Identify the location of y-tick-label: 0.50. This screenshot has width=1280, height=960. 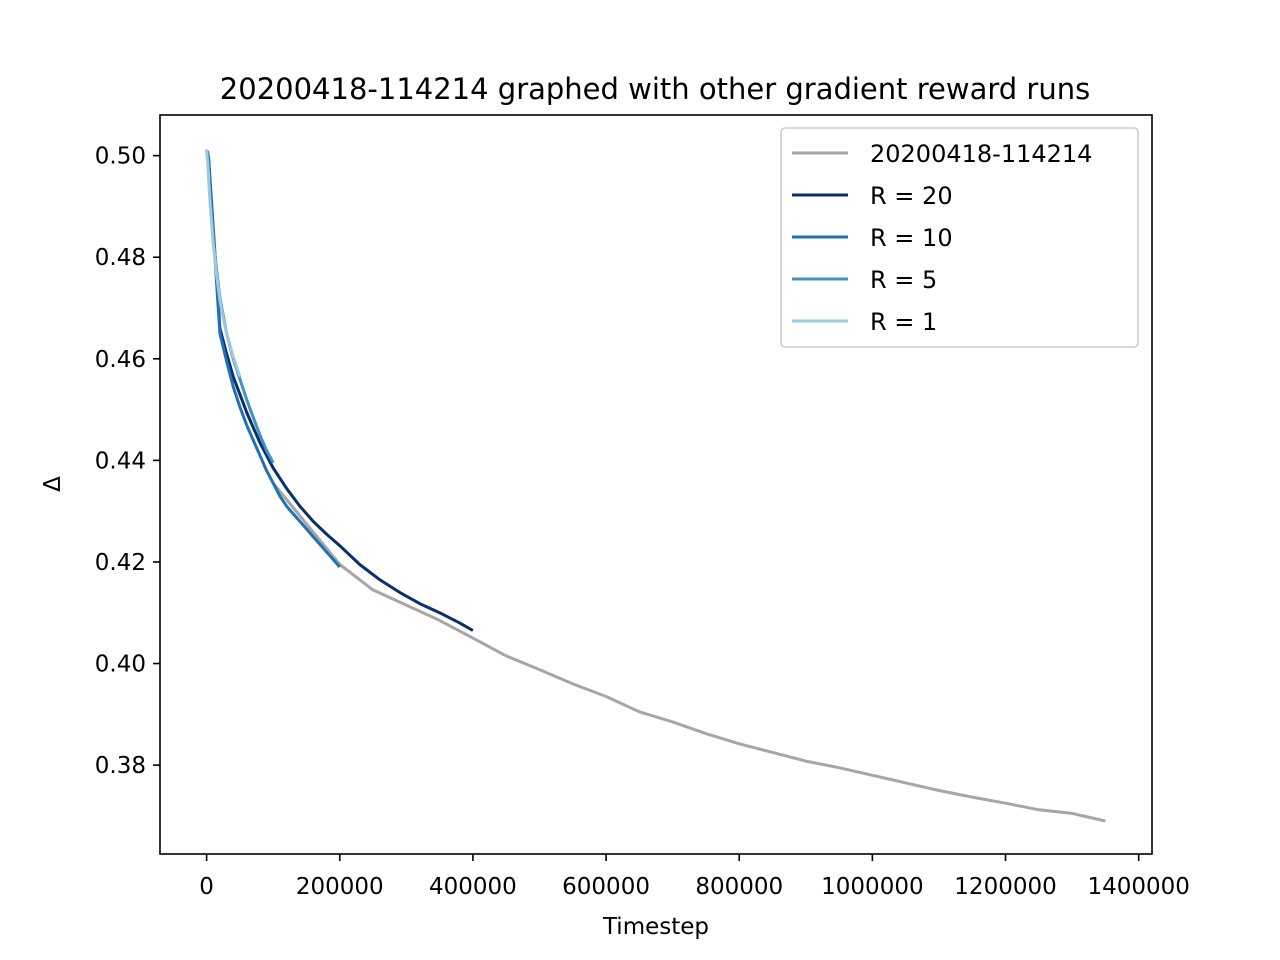
(120, 157).